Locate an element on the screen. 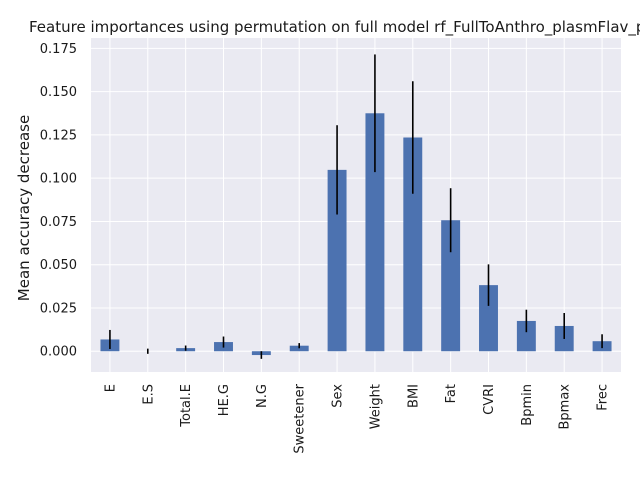  y-tick-label: 0.150 is located at coordinates (58, 92).